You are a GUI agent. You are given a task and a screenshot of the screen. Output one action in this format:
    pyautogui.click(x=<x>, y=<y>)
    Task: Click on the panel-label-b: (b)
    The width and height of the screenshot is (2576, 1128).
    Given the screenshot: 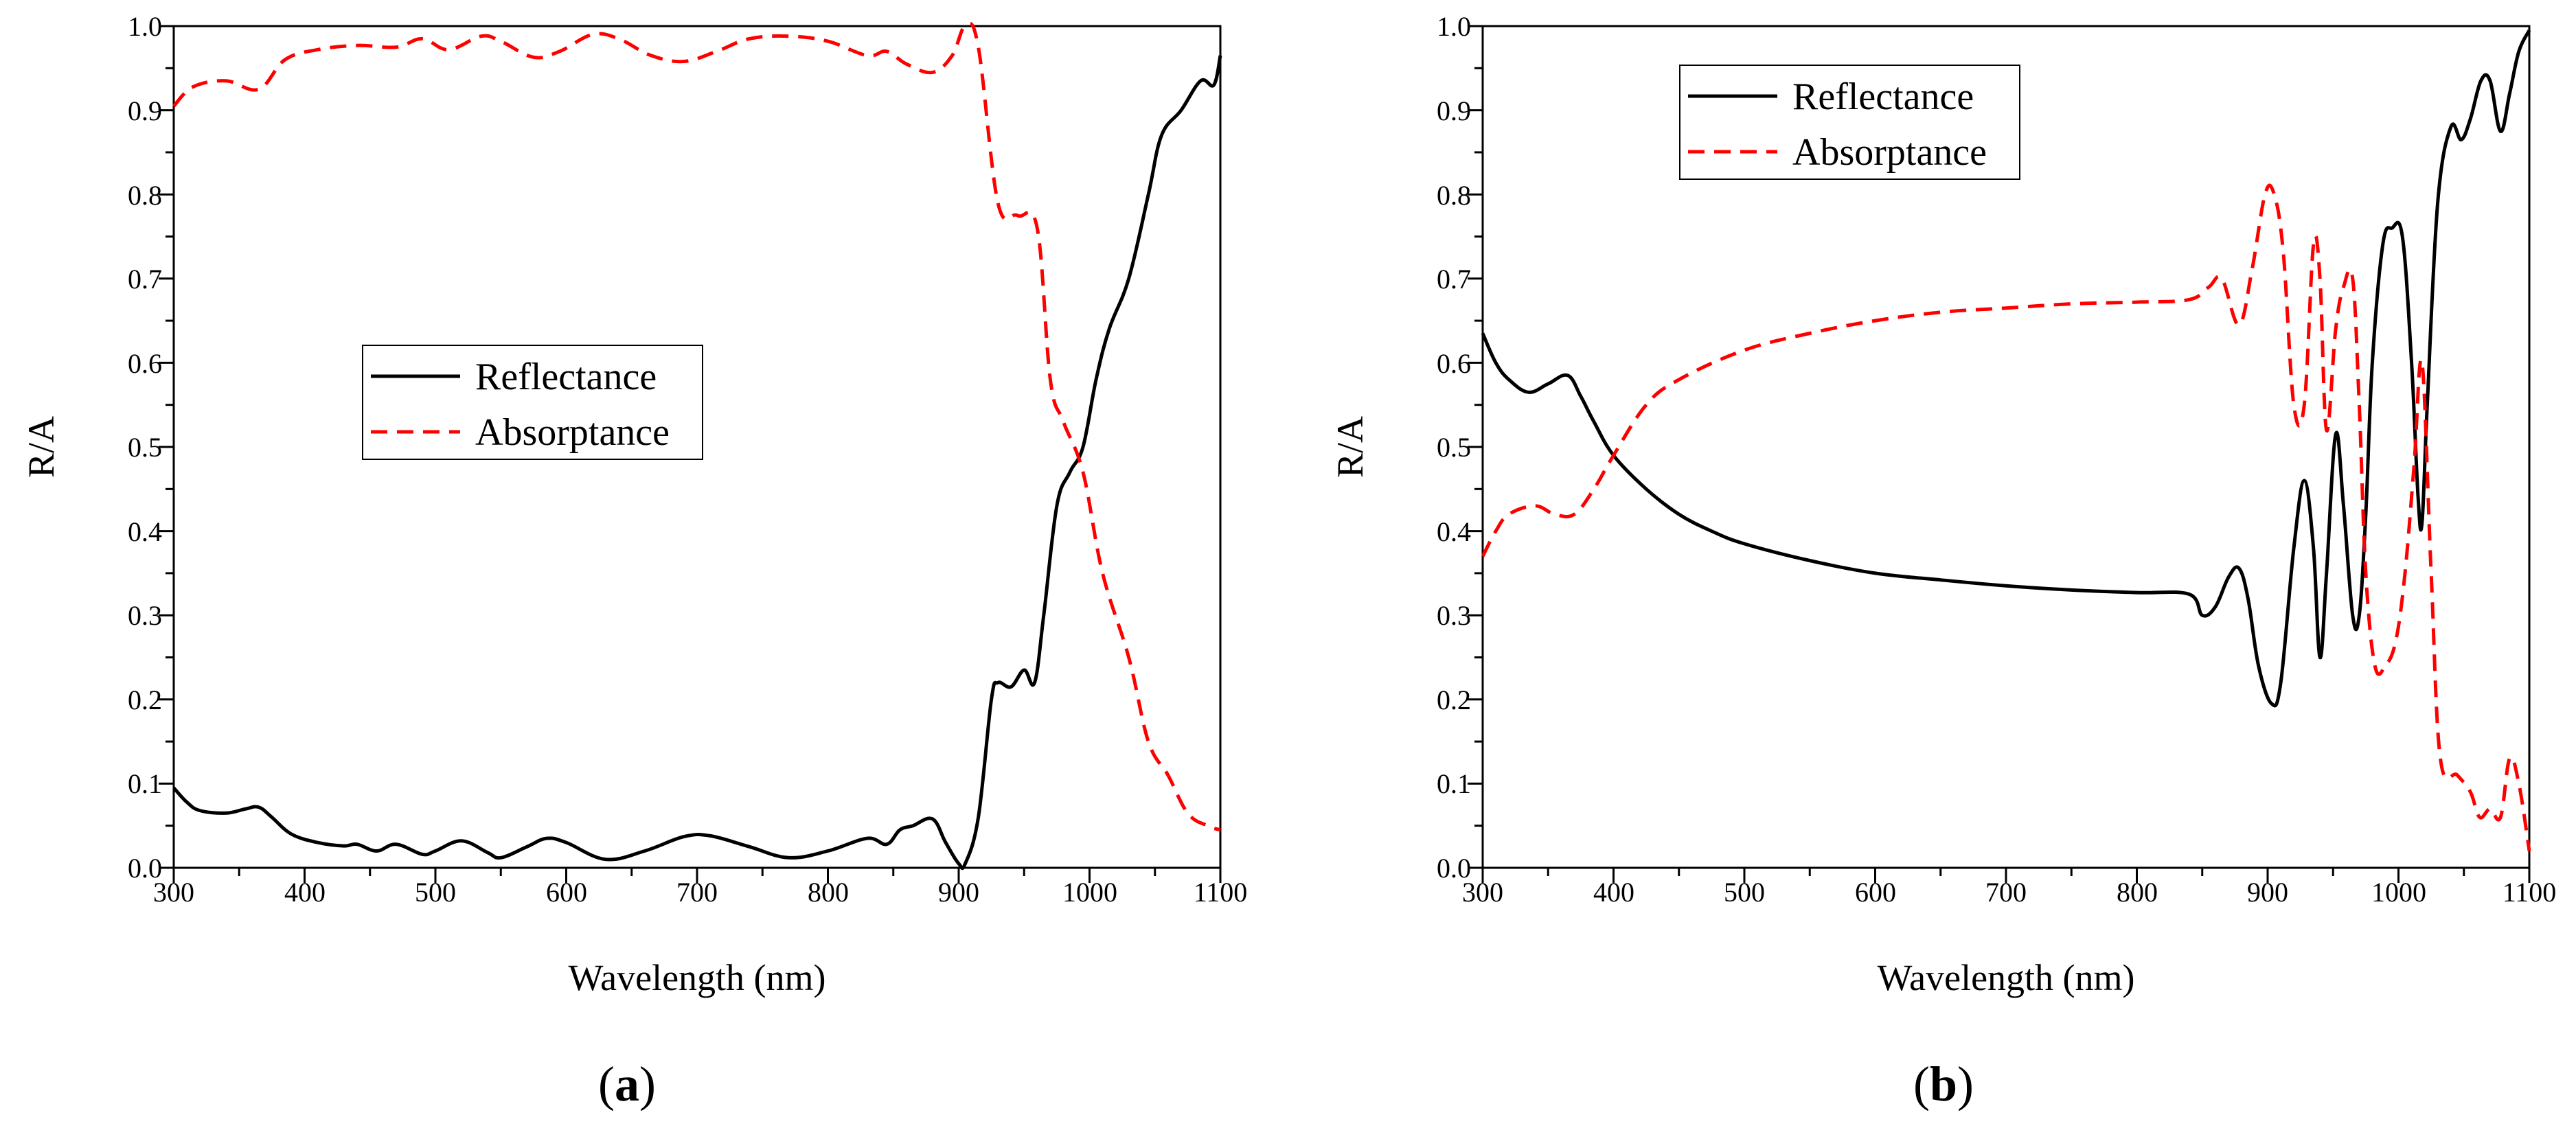 What is the action you would take?
    pyautogui.click(x=1943, y=1084)
    